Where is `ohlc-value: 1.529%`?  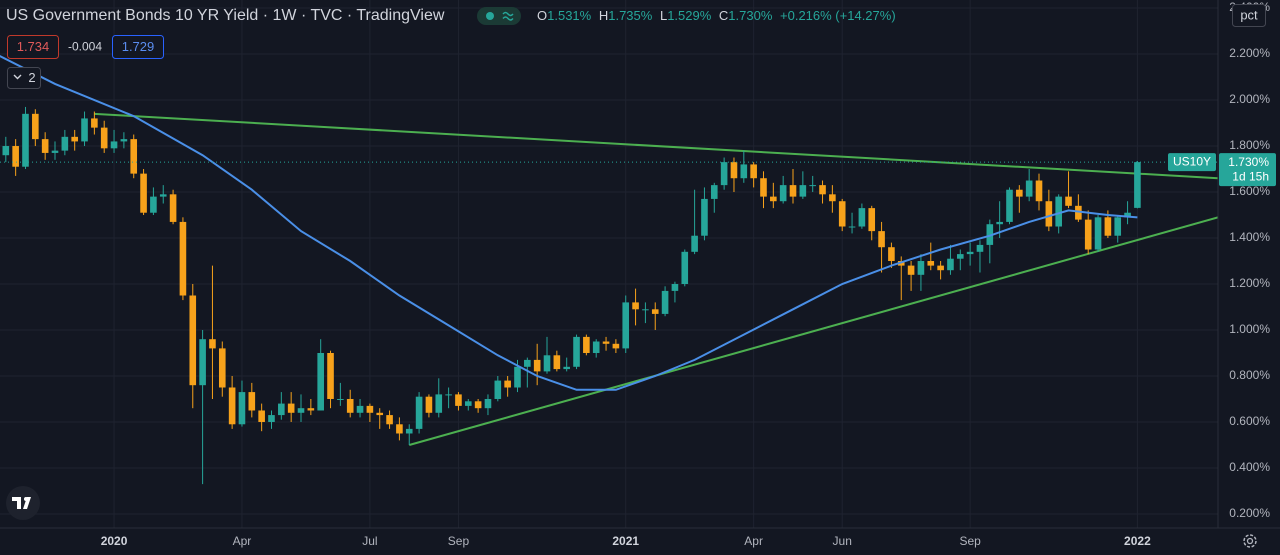
ohlc-value: 1.529% is located at coordinates (689, 15).